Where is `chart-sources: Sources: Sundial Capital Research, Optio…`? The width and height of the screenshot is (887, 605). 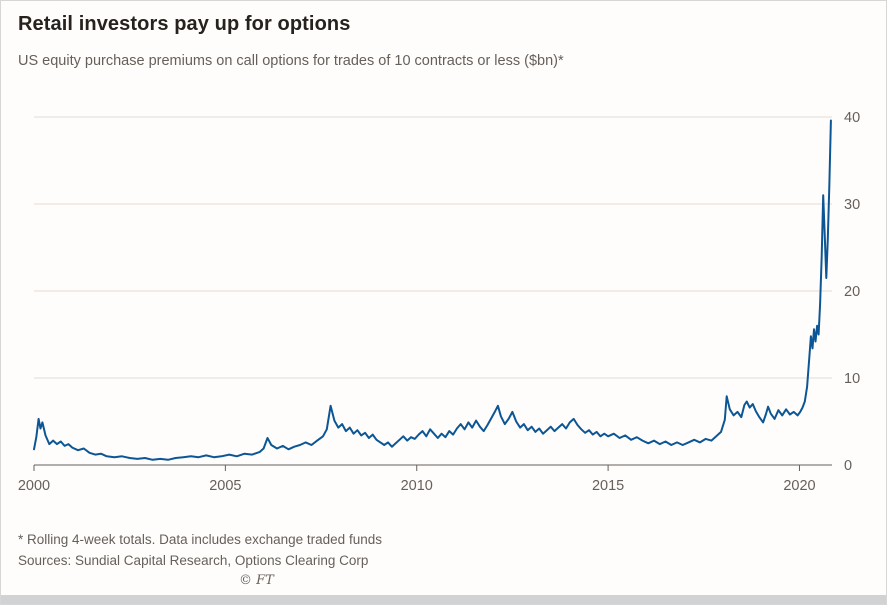 chart-sources: Sources: Sundial Capital Research, Optio… is located at coordinates (193, 560).